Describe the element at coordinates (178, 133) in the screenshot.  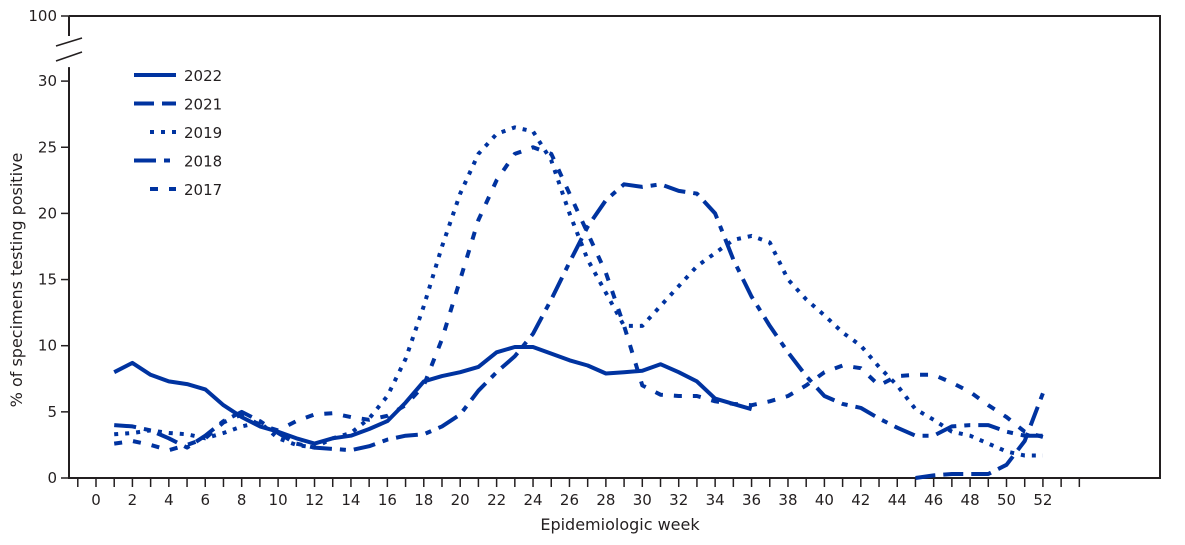
I see `legend: 2022 2021 2019 2018 2017` at that location.